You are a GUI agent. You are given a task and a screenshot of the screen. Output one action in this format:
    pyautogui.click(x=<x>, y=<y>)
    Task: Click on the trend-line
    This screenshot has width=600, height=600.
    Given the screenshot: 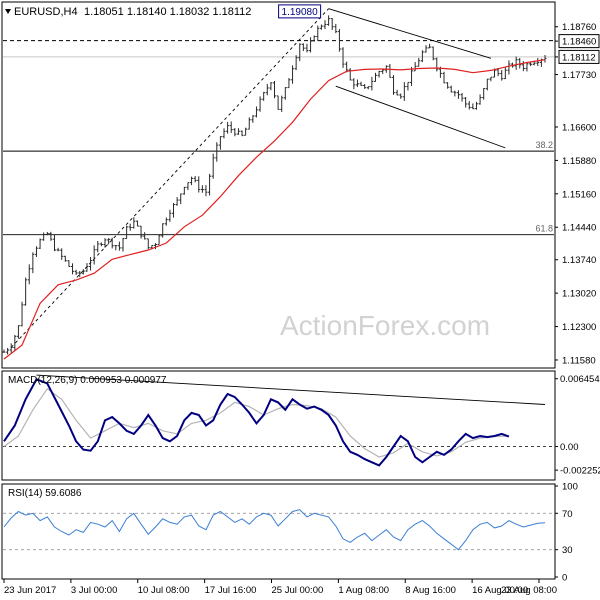 What is the action you would take?
    pyautogui.click(x=420, y=117)
    